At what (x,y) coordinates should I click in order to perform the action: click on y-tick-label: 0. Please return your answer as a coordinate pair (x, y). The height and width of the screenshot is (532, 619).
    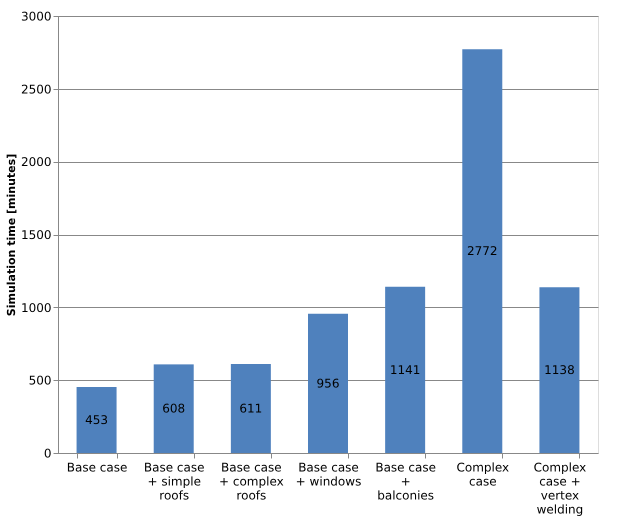
    Looking at the image, I should click on (48, 453).